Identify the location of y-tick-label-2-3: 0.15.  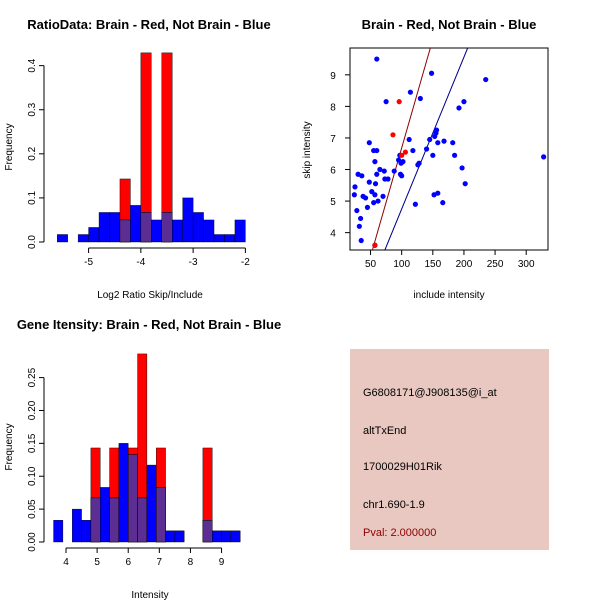
(32, 443).